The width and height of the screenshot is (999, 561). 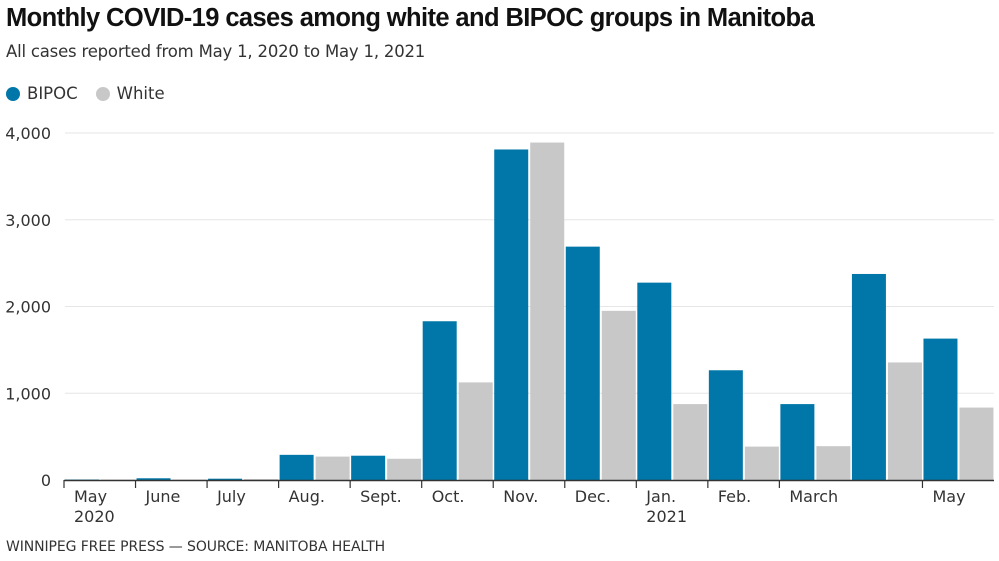 What do you see at coordinates (28, 393) in the screenshot?
I see `y-tick-label: 1,000` at bounding box center [28, 393].